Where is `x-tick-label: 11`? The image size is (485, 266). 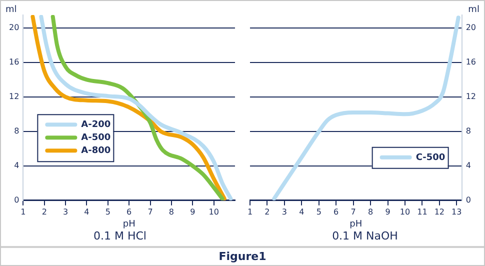
x-tick-label: 11 is located at coordinates (422, 211).